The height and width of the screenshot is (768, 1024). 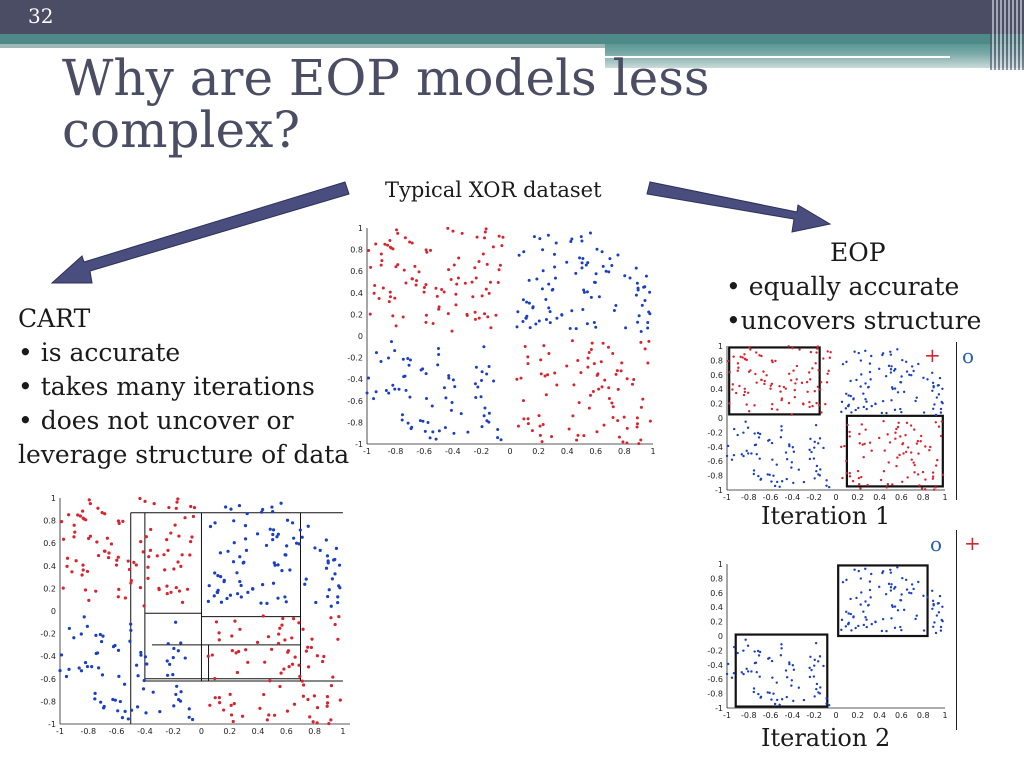 I want to click on y-tick-label: 0.2, so click(x=716, y=622).